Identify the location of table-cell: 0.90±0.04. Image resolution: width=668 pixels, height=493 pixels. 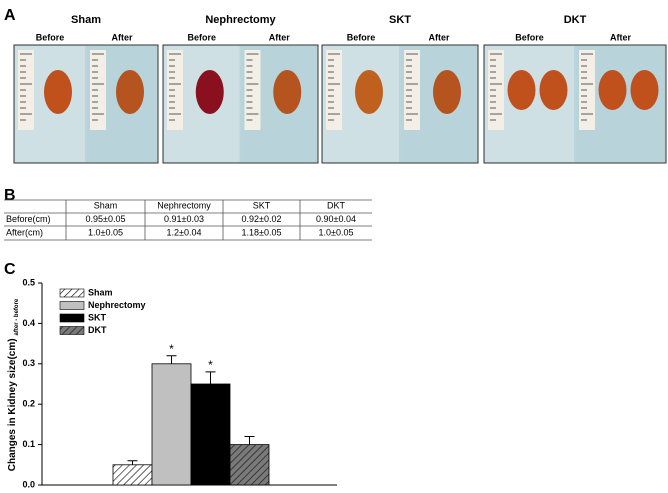
(336, 219).